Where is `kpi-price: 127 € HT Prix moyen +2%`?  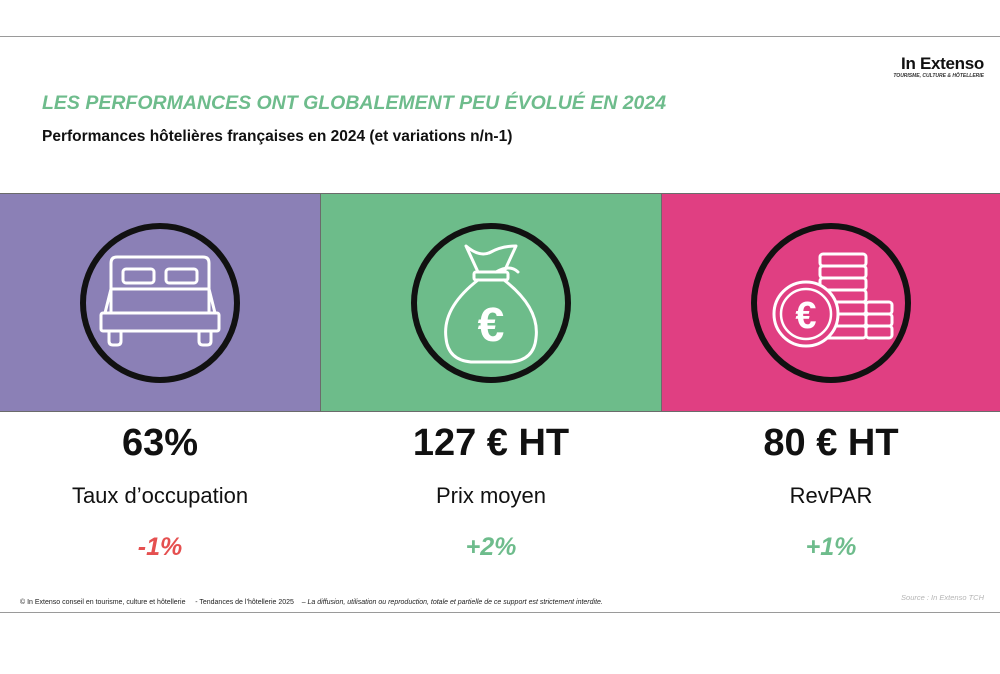 kpi-price: 127 € HT Prix moyen +2% is located at coordinates (491, 490).